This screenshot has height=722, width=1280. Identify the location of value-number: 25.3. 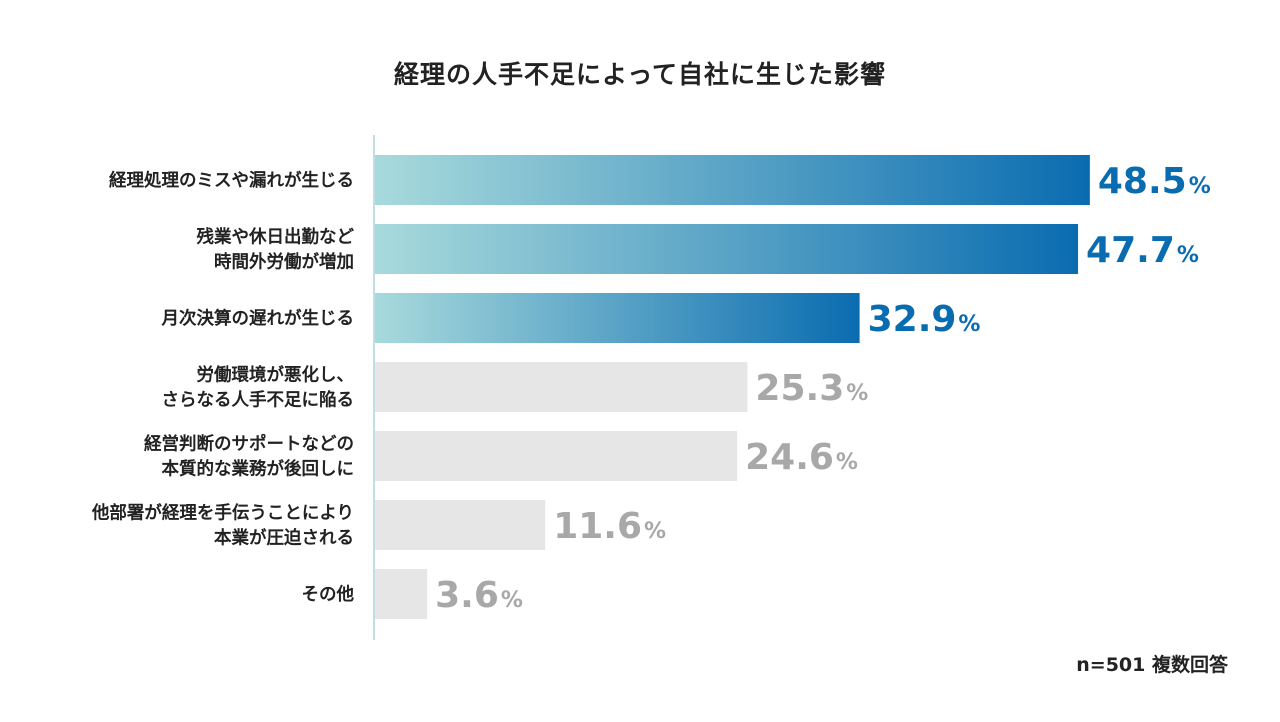
(799, 388).